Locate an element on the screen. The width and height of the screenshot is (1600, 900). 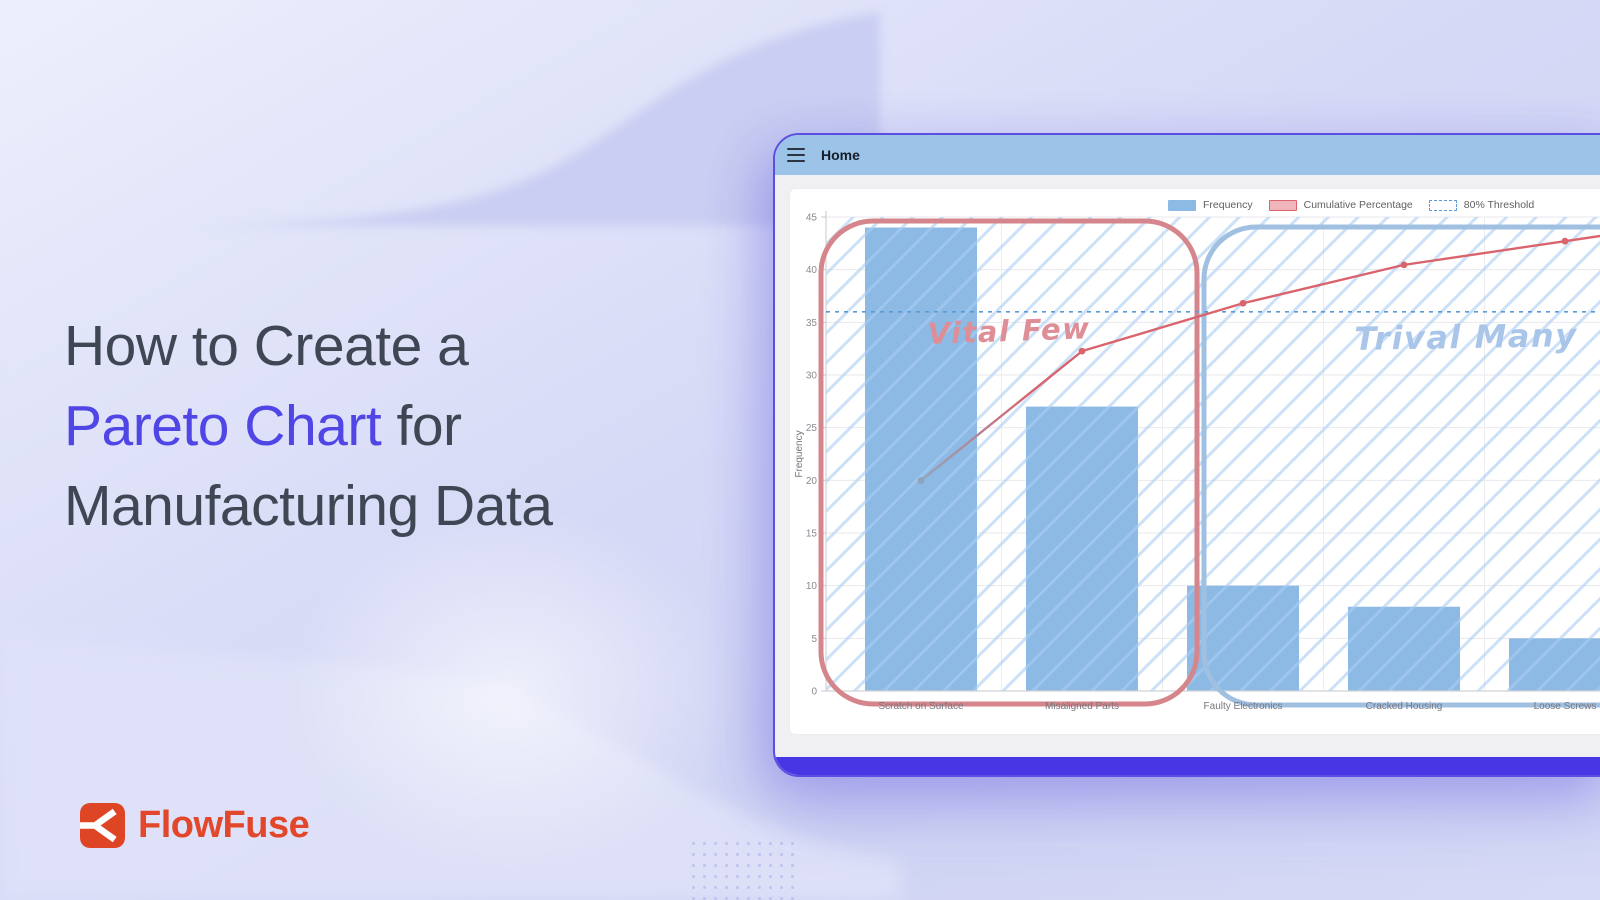
legend-item-threshold: 80% Threshold is located at coordinates (1481, 205).